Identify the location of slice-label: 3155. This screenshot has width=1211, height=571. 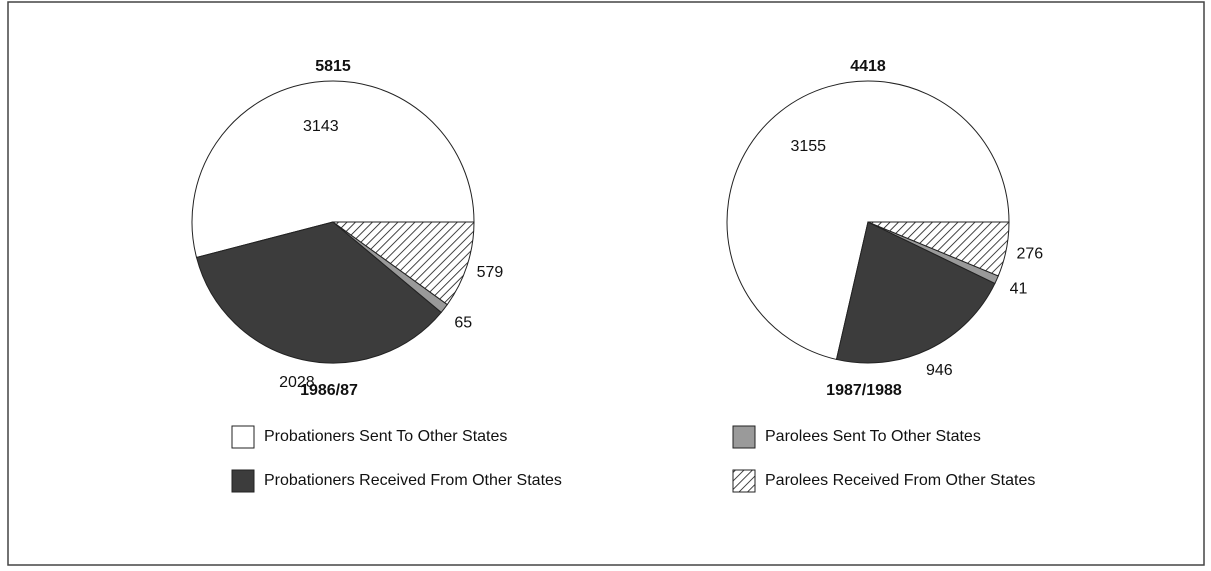
(808, 146).